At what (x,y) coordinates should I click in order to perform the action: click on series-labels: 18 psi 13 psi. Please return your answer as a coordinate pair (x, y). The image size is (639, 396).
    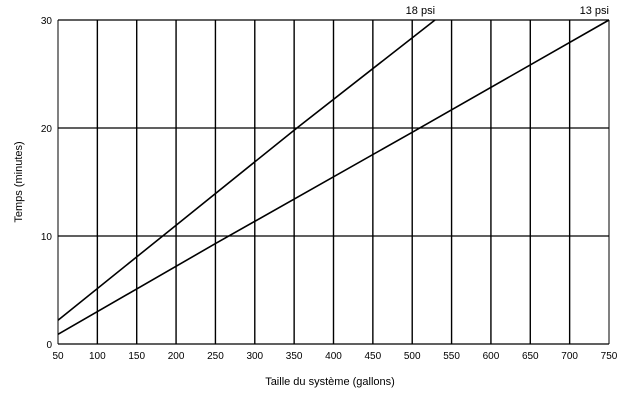
    Looking at the image, I should click on (507, 11).